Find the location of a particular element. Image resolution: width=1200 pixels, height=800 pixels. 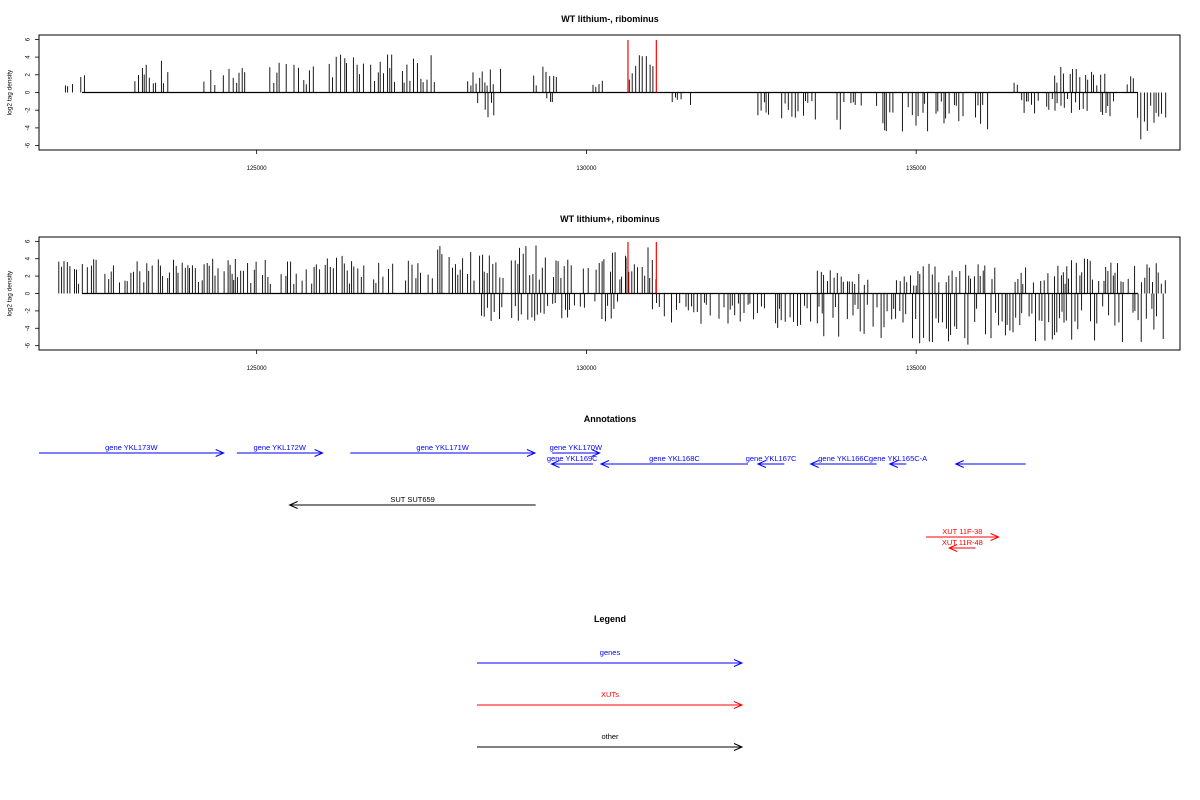

feature-label: gene YKL169C is located at coordinates (572, 458).